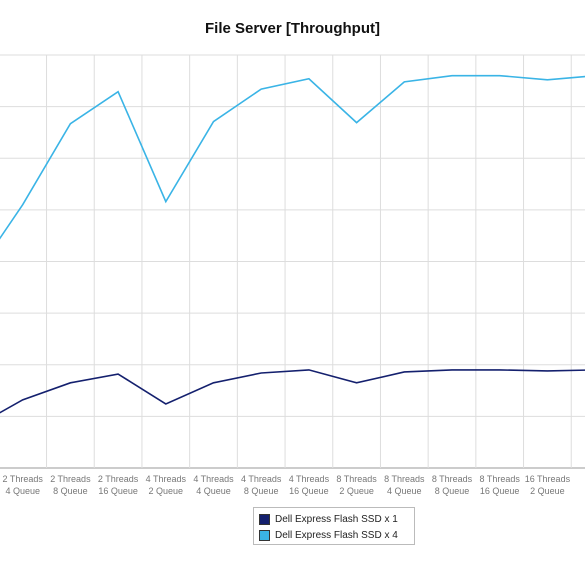 The image size is (585, 568). I want to click on x-tick-label: 8 Threads 16 Queue, so click(499, 485).